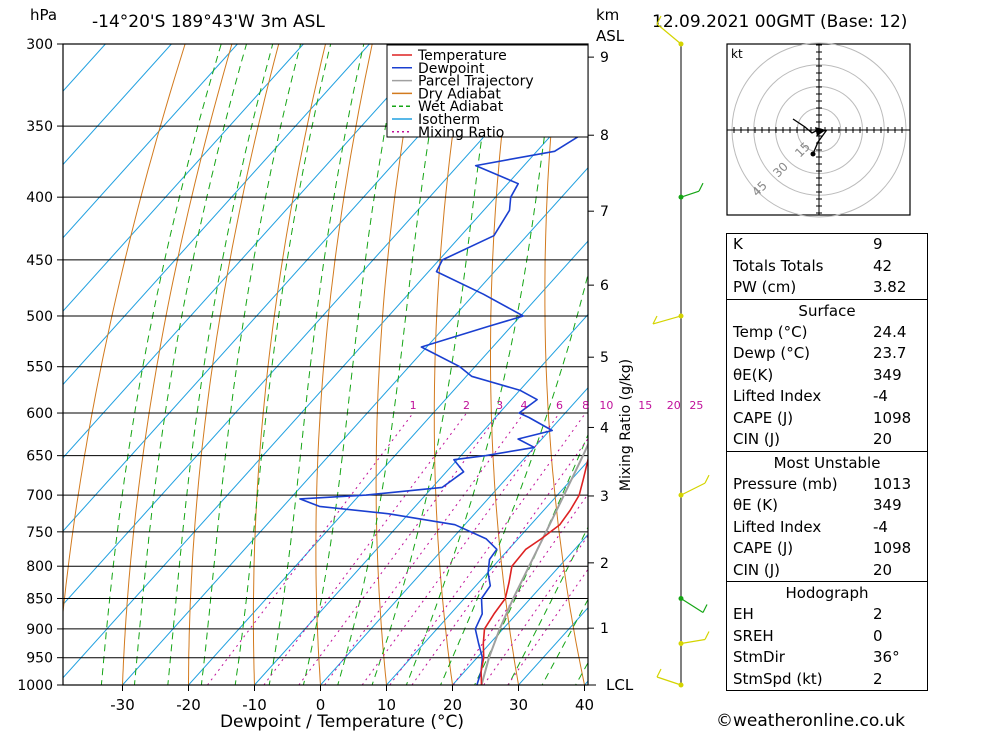  I want to click on pressure-tick-label: 600, so click(39, 414).